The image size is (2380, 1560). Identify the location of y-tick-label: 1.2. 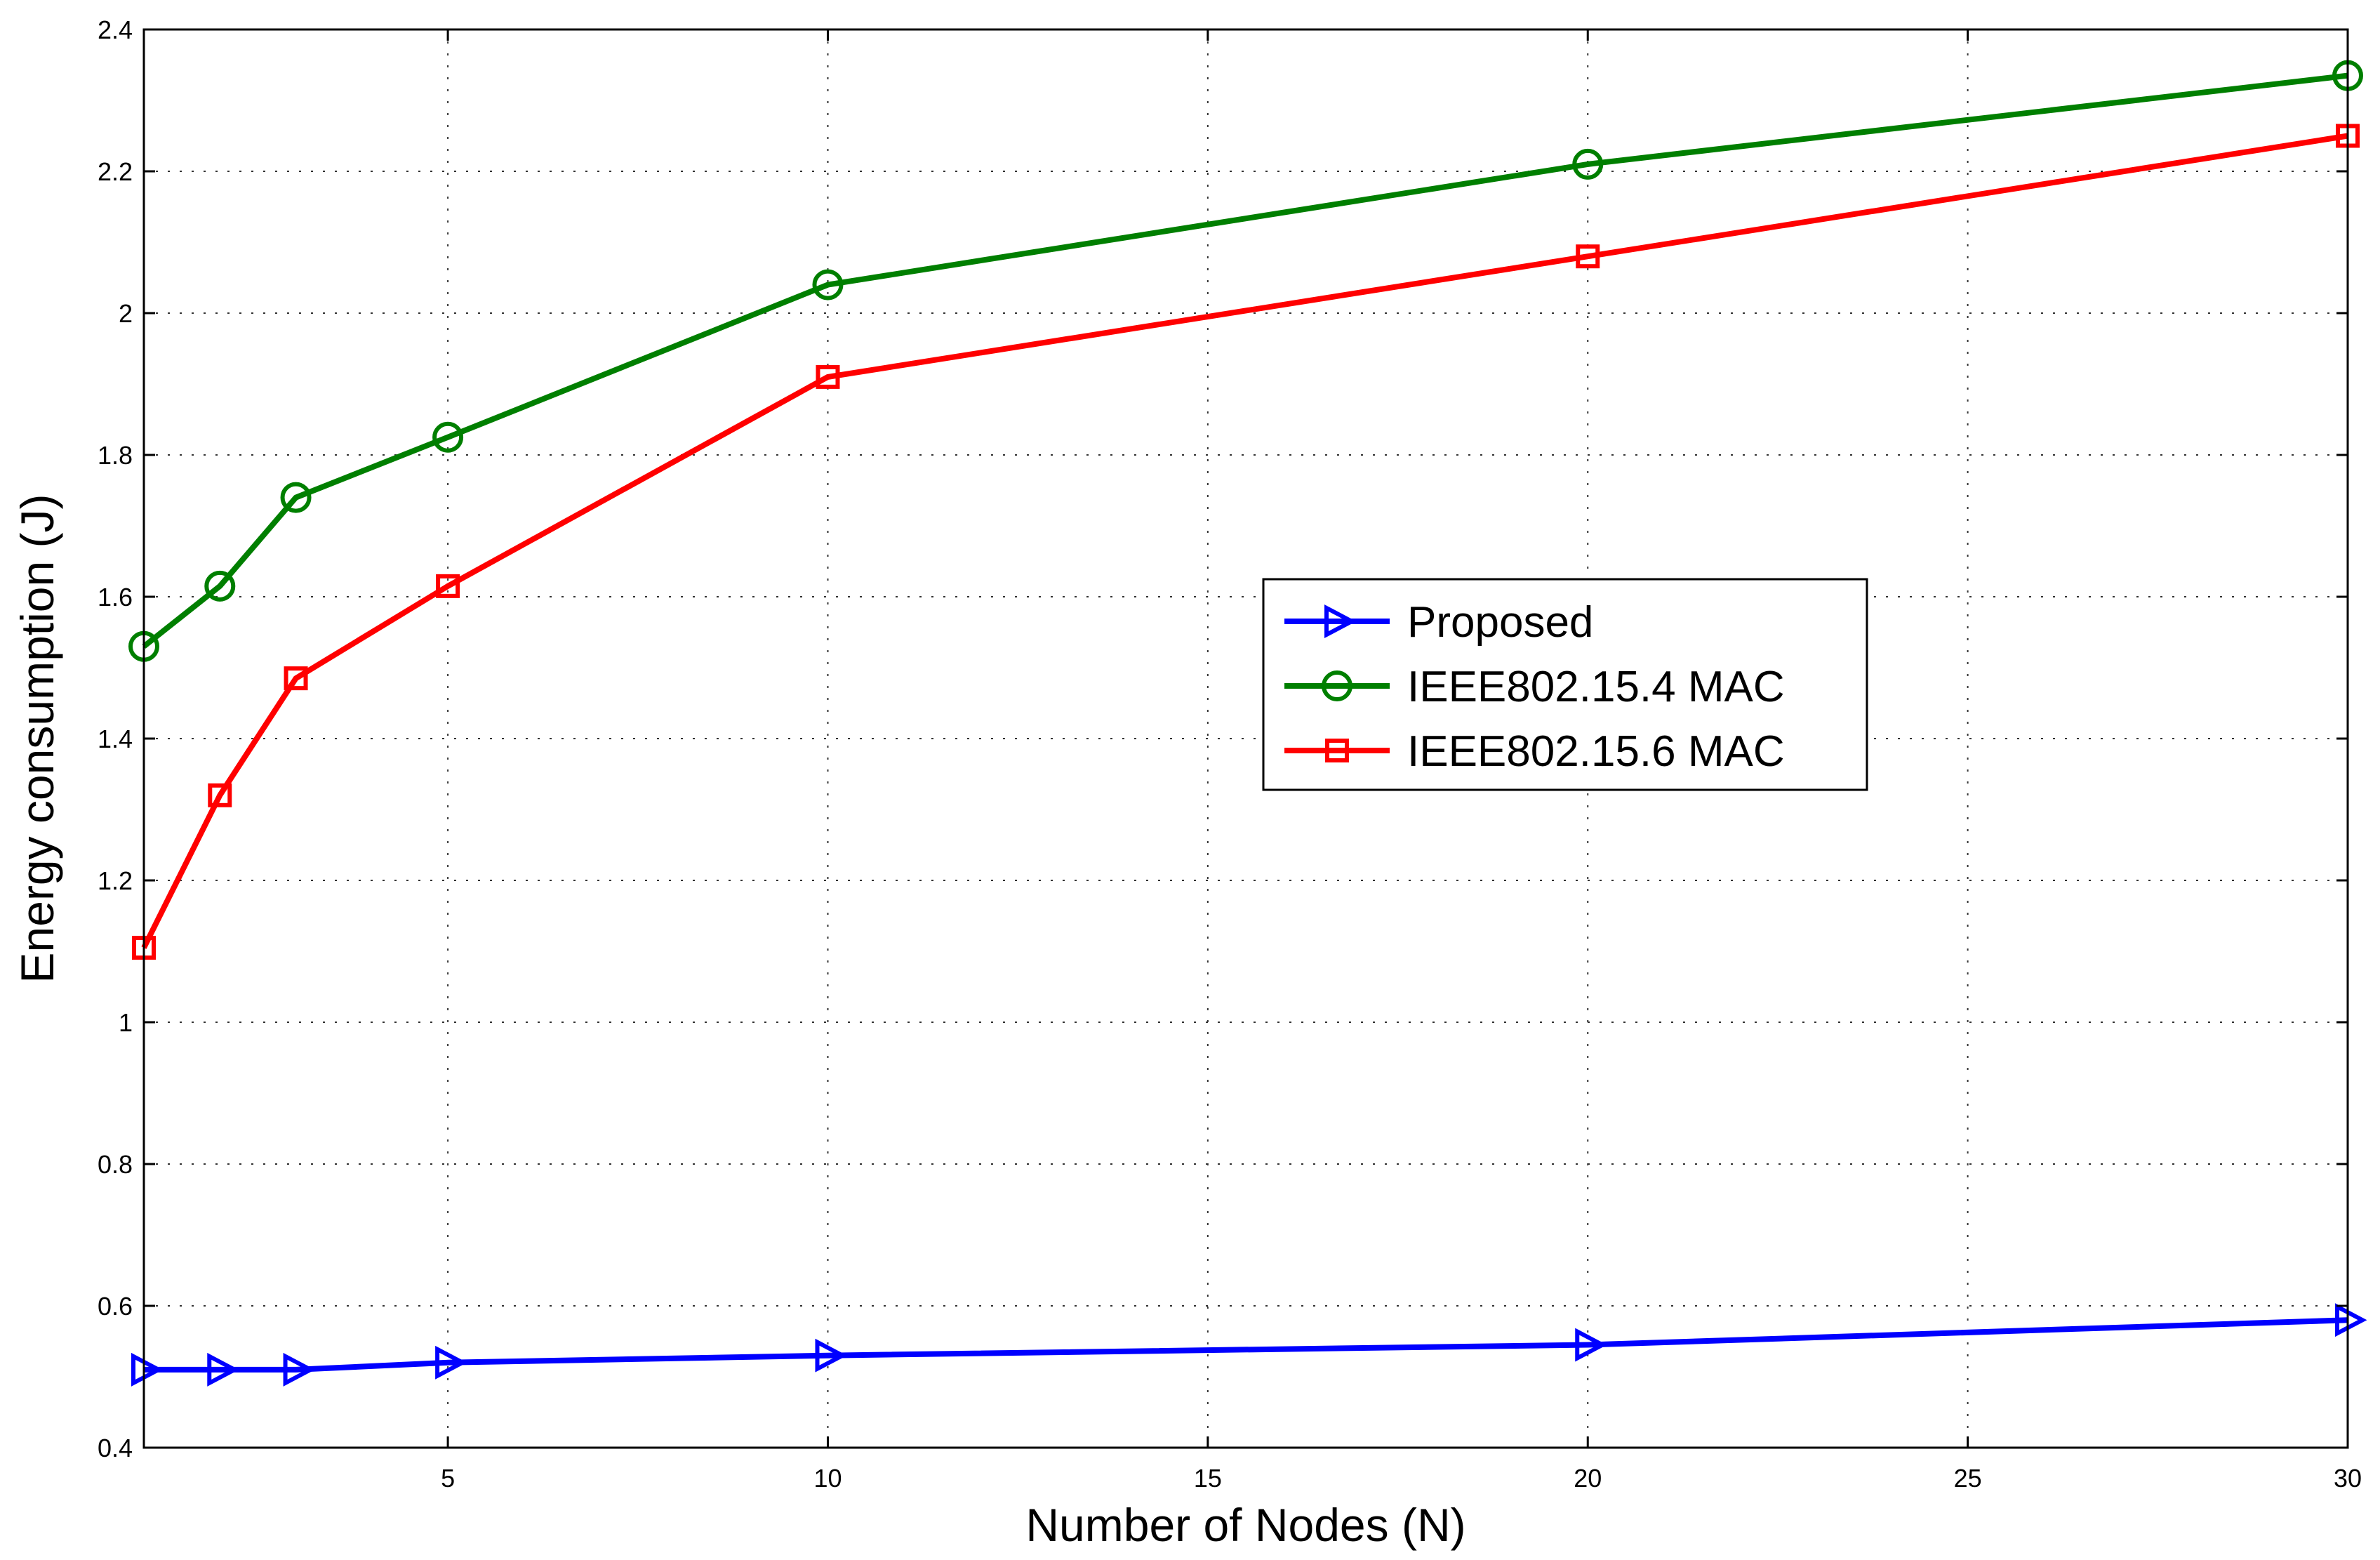
(115, 881).